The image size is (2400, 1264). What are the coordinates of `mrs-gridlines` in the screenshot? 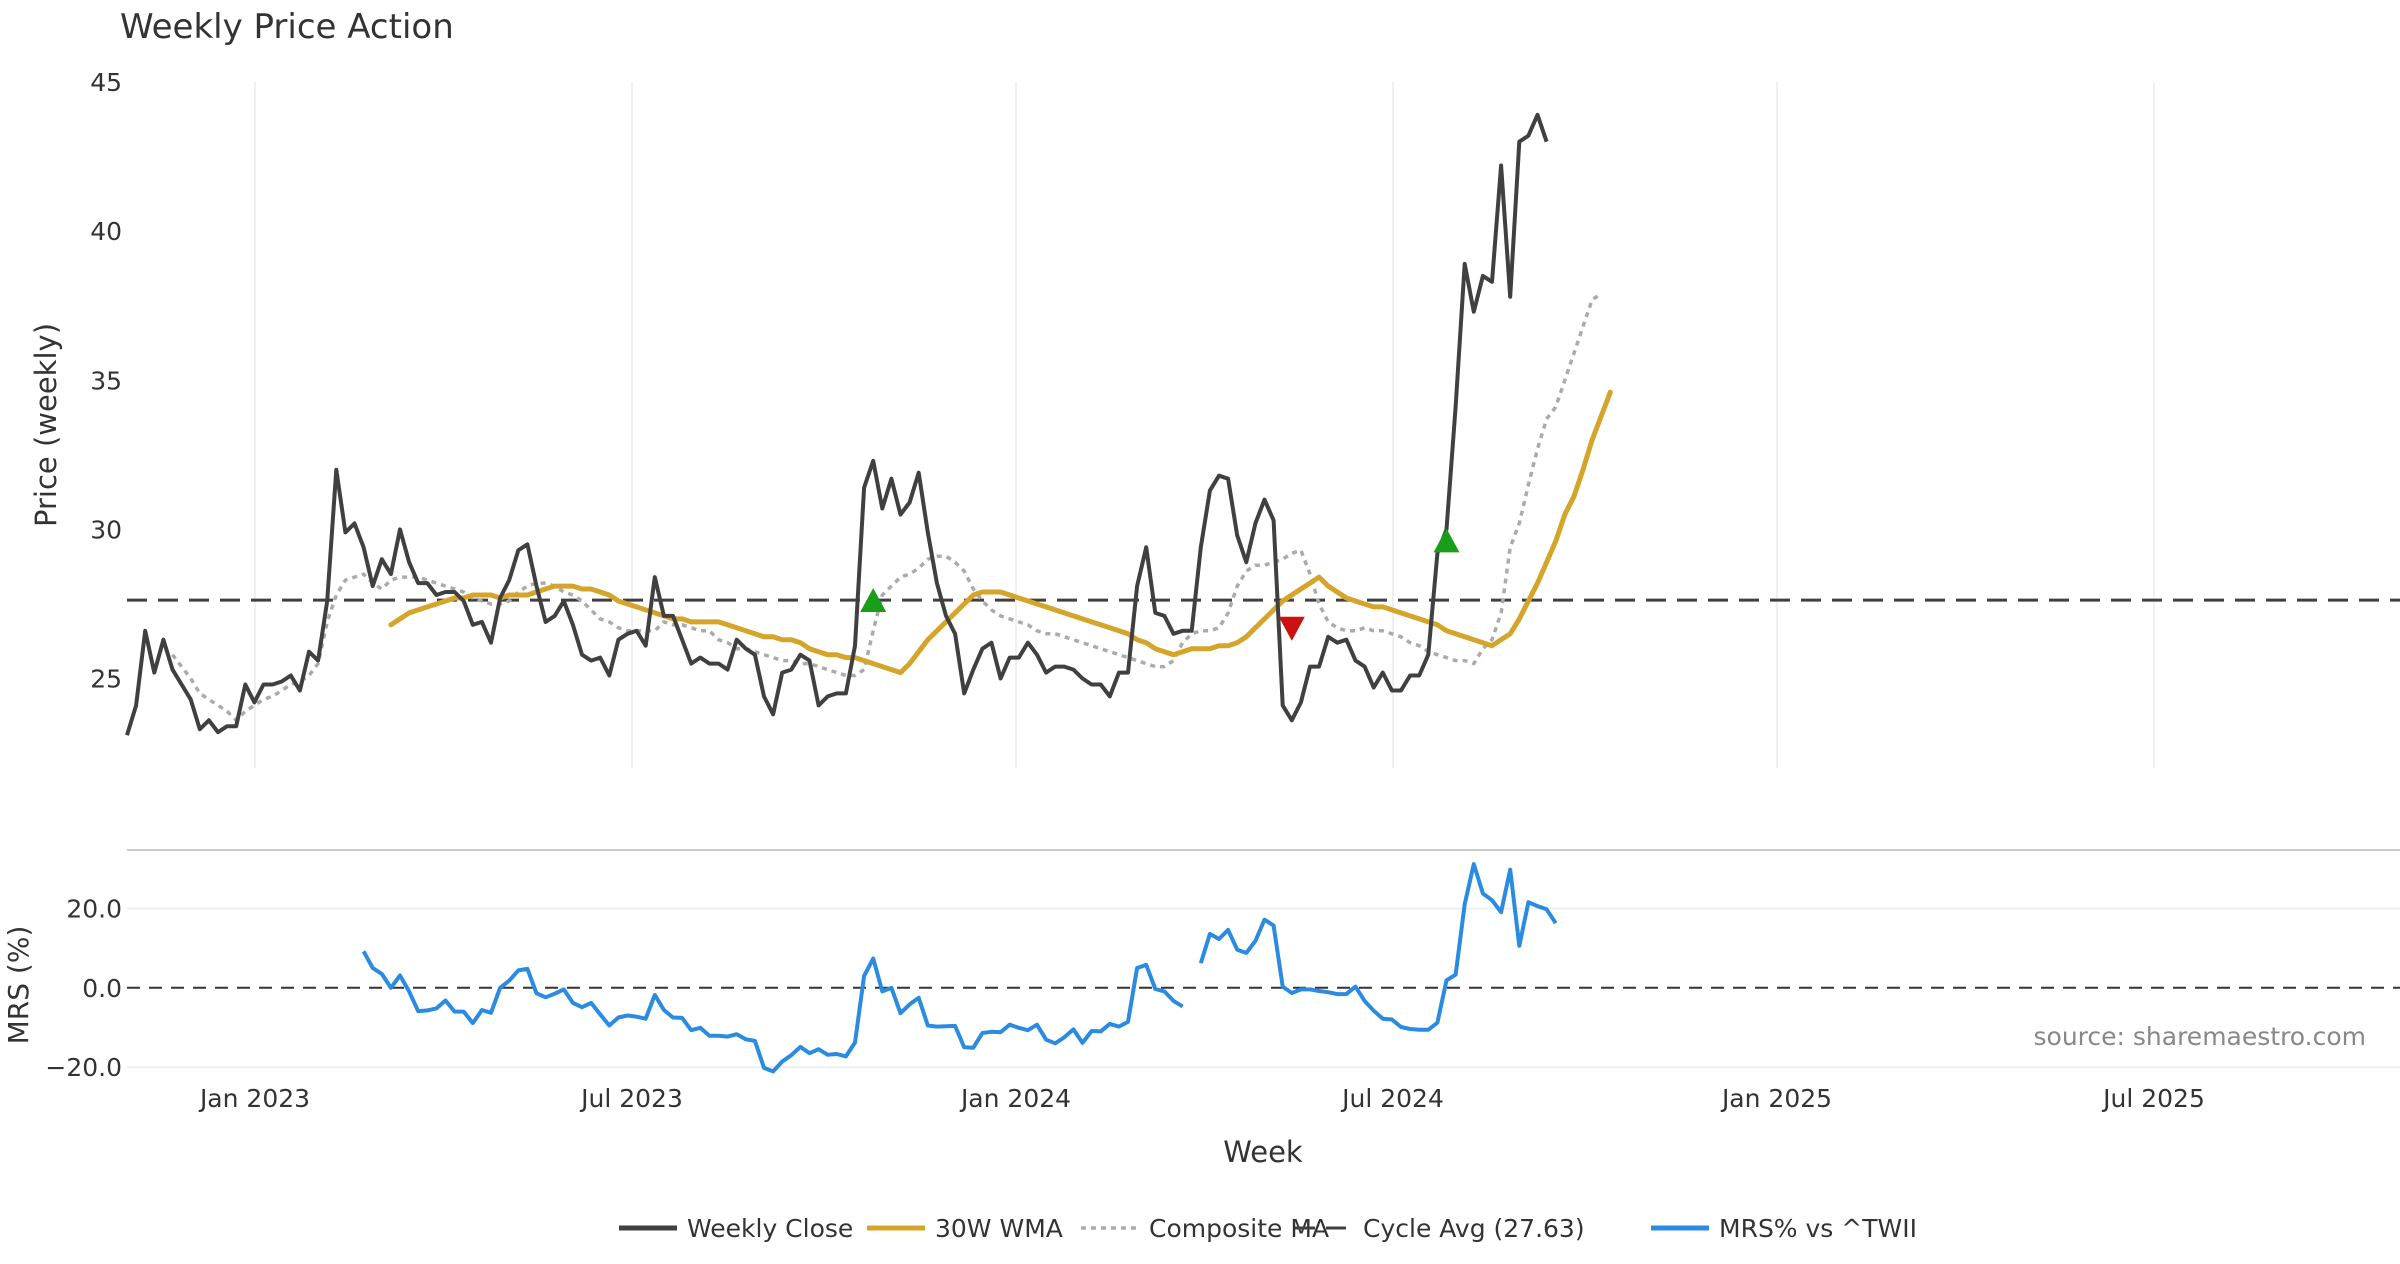 It's located at (1263, 987).